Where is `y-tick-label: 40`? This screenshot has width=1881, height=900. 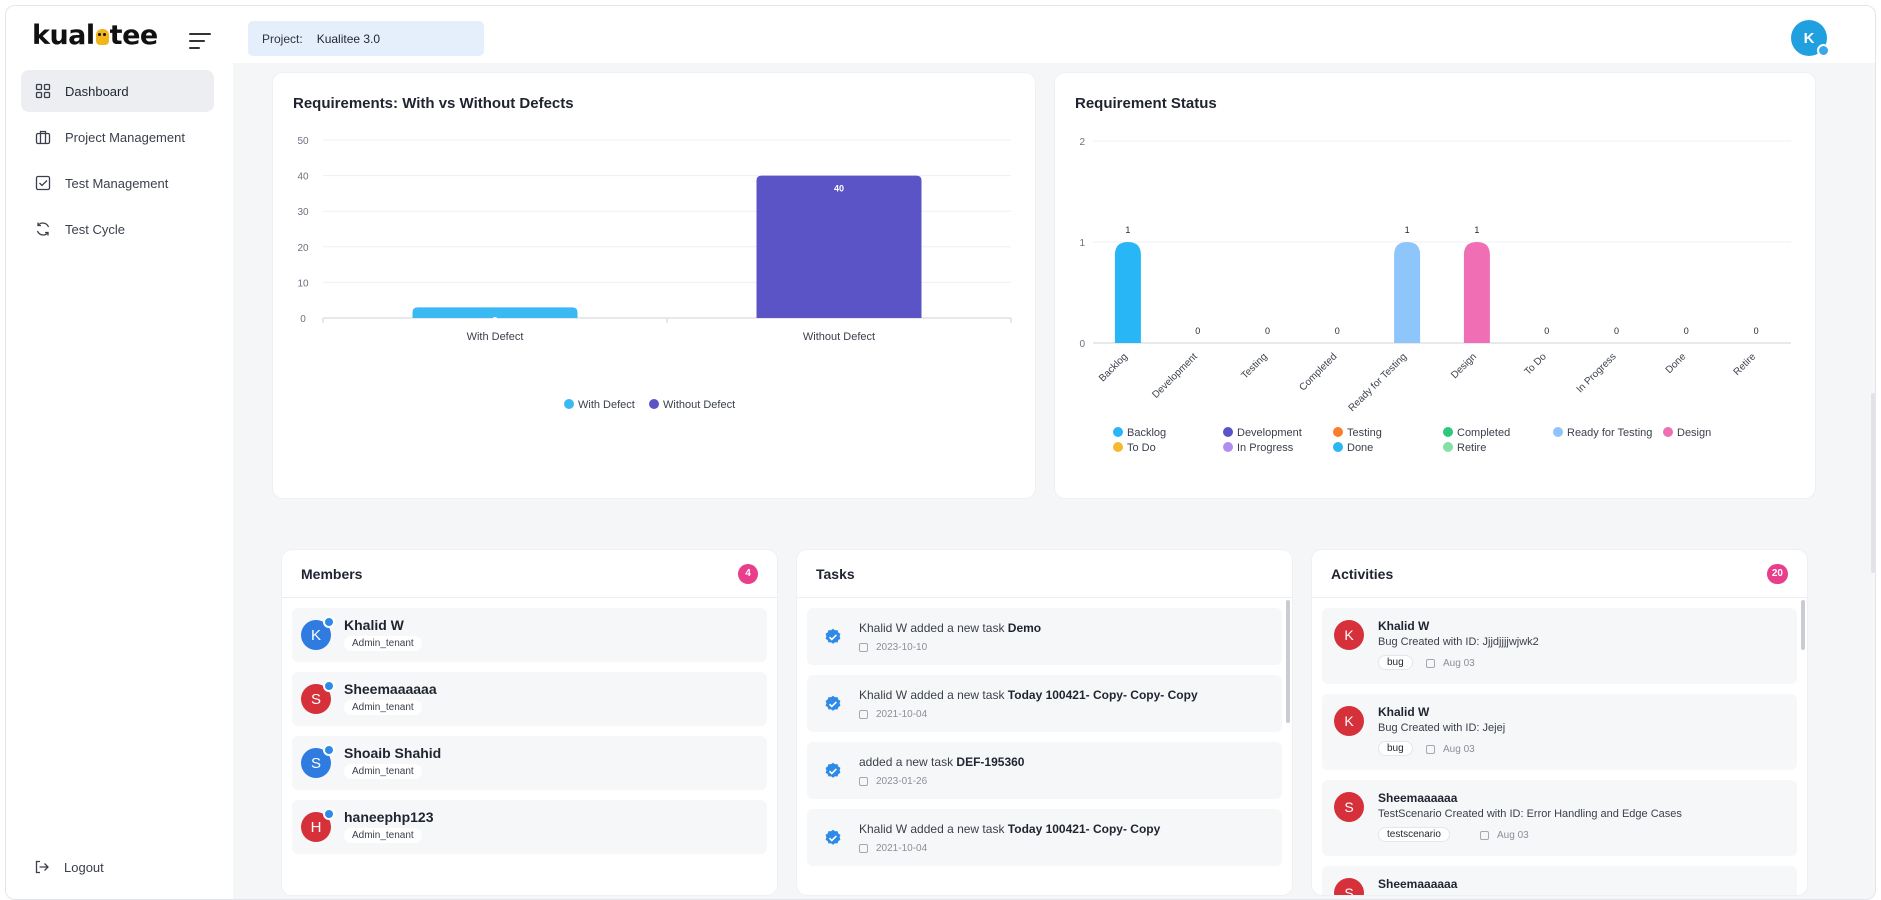 y-tick-label: 40 is located at coordinates (303, 177).